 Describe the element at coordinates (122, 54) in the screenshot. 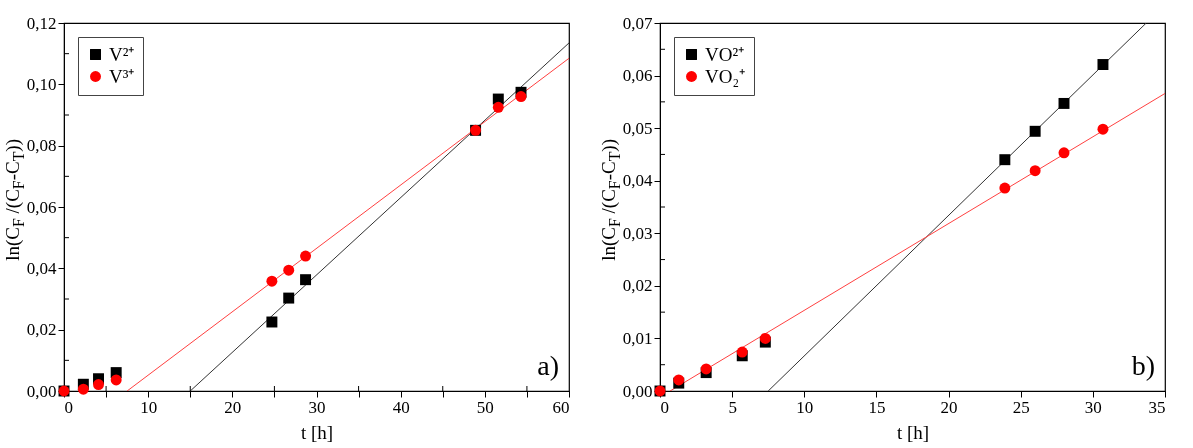

I see `legend-label: V²⁺` at that location.